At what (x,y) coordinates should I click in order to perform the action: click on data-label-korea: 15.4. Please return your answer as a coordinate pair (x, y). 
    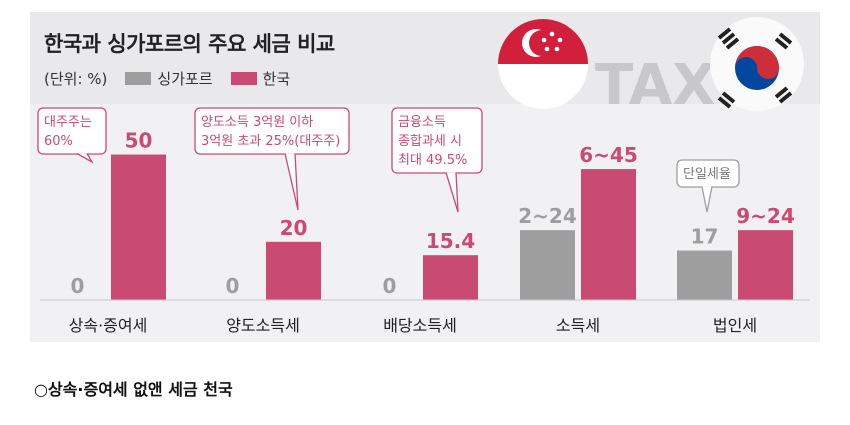
    Looking at the image, I should click on (450, 241).